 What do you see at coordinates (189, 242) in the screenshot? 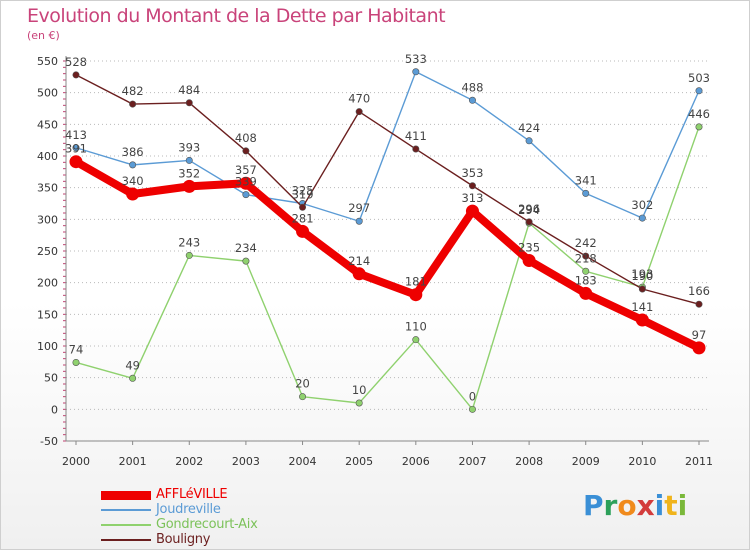
I see `data-label: 243` at bounding box center [189, 242].